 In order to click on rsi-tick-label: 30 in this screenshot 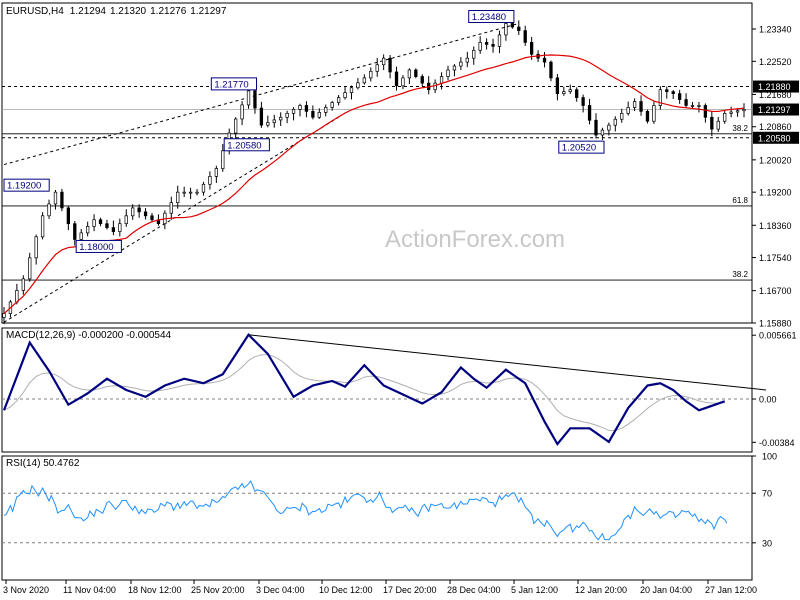, I will do `click(767, 543)`.